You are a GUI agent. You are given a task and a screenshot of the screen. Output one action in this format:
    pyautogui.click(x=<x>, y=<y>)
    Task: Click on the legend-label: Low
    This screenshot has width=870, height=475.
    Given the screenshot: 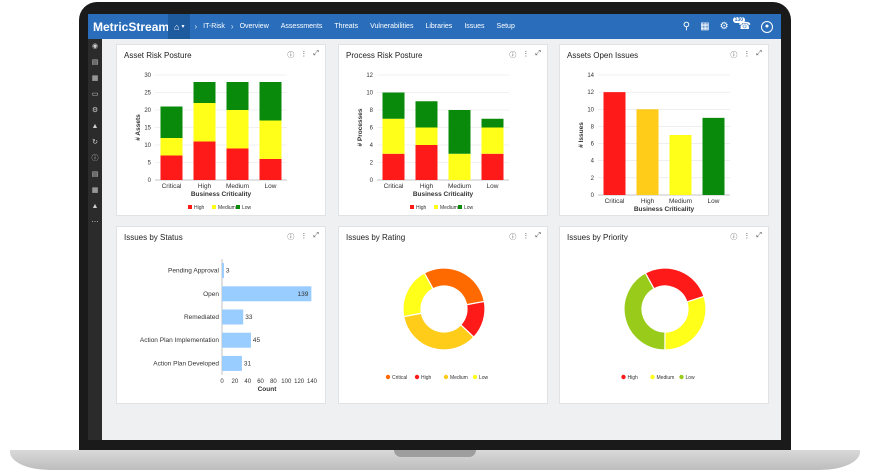 What is the action you would take?
    pyautogui.click(x=691, y=378)
    